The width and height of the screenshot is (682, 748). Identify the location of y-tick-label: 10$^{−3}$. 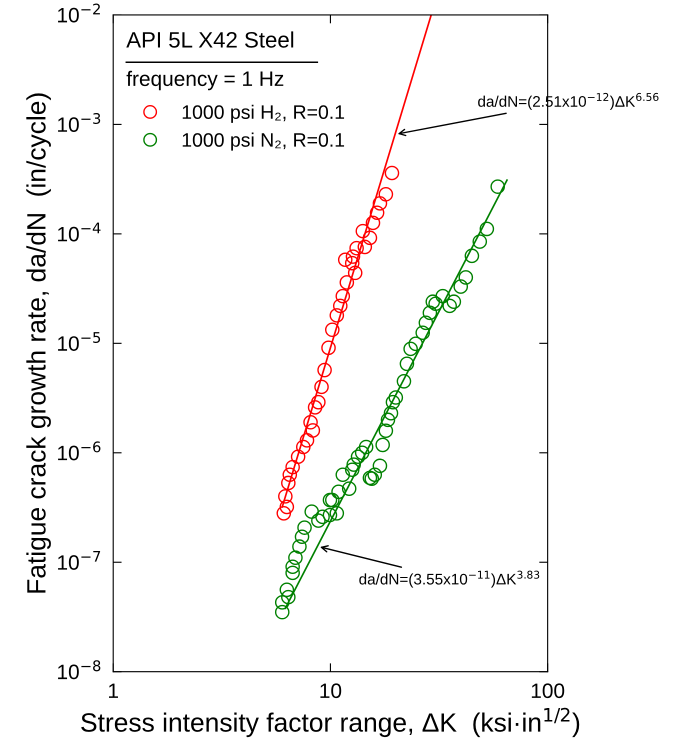
(79, 122).